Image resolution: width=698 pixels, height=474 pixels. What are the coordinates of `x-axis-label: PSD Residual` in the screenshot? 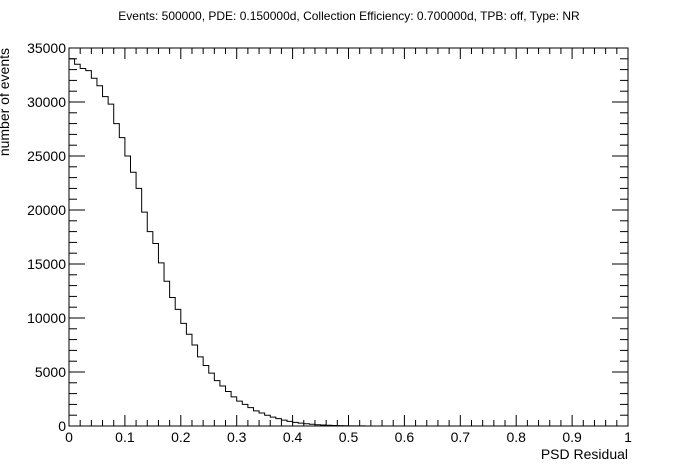 It's located at (584, 454).